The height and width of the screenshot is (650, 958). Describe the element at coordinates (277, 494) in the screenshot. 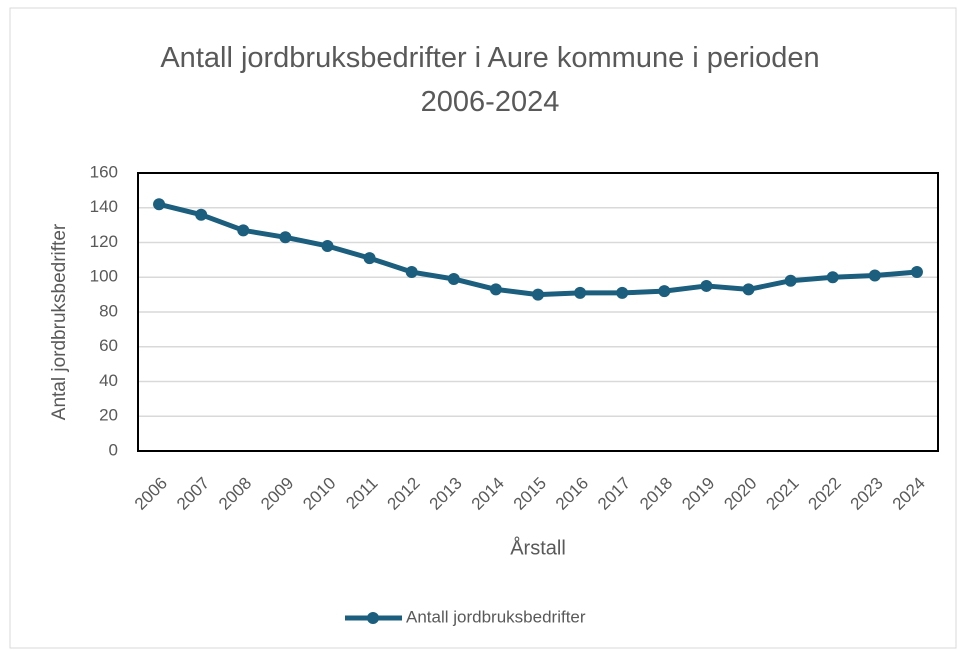

I see `x-tick-label: 2009` at that location.